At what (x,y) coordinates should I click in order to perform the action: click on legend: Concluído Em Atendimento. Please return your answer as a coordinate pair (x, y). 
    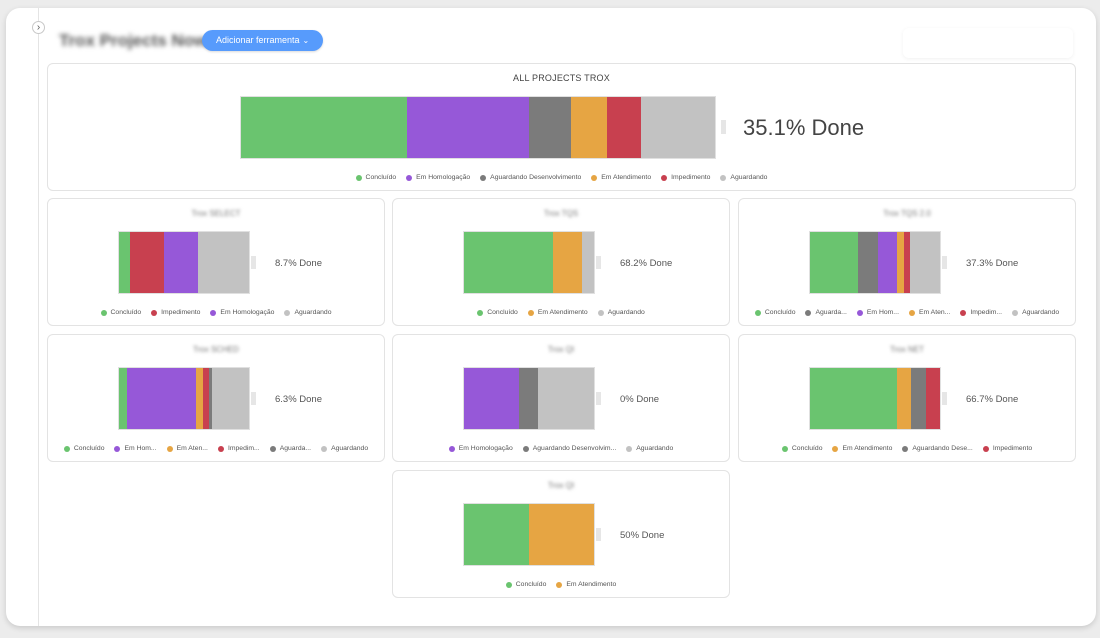
    Looking at the image, I should click on (561, 584).